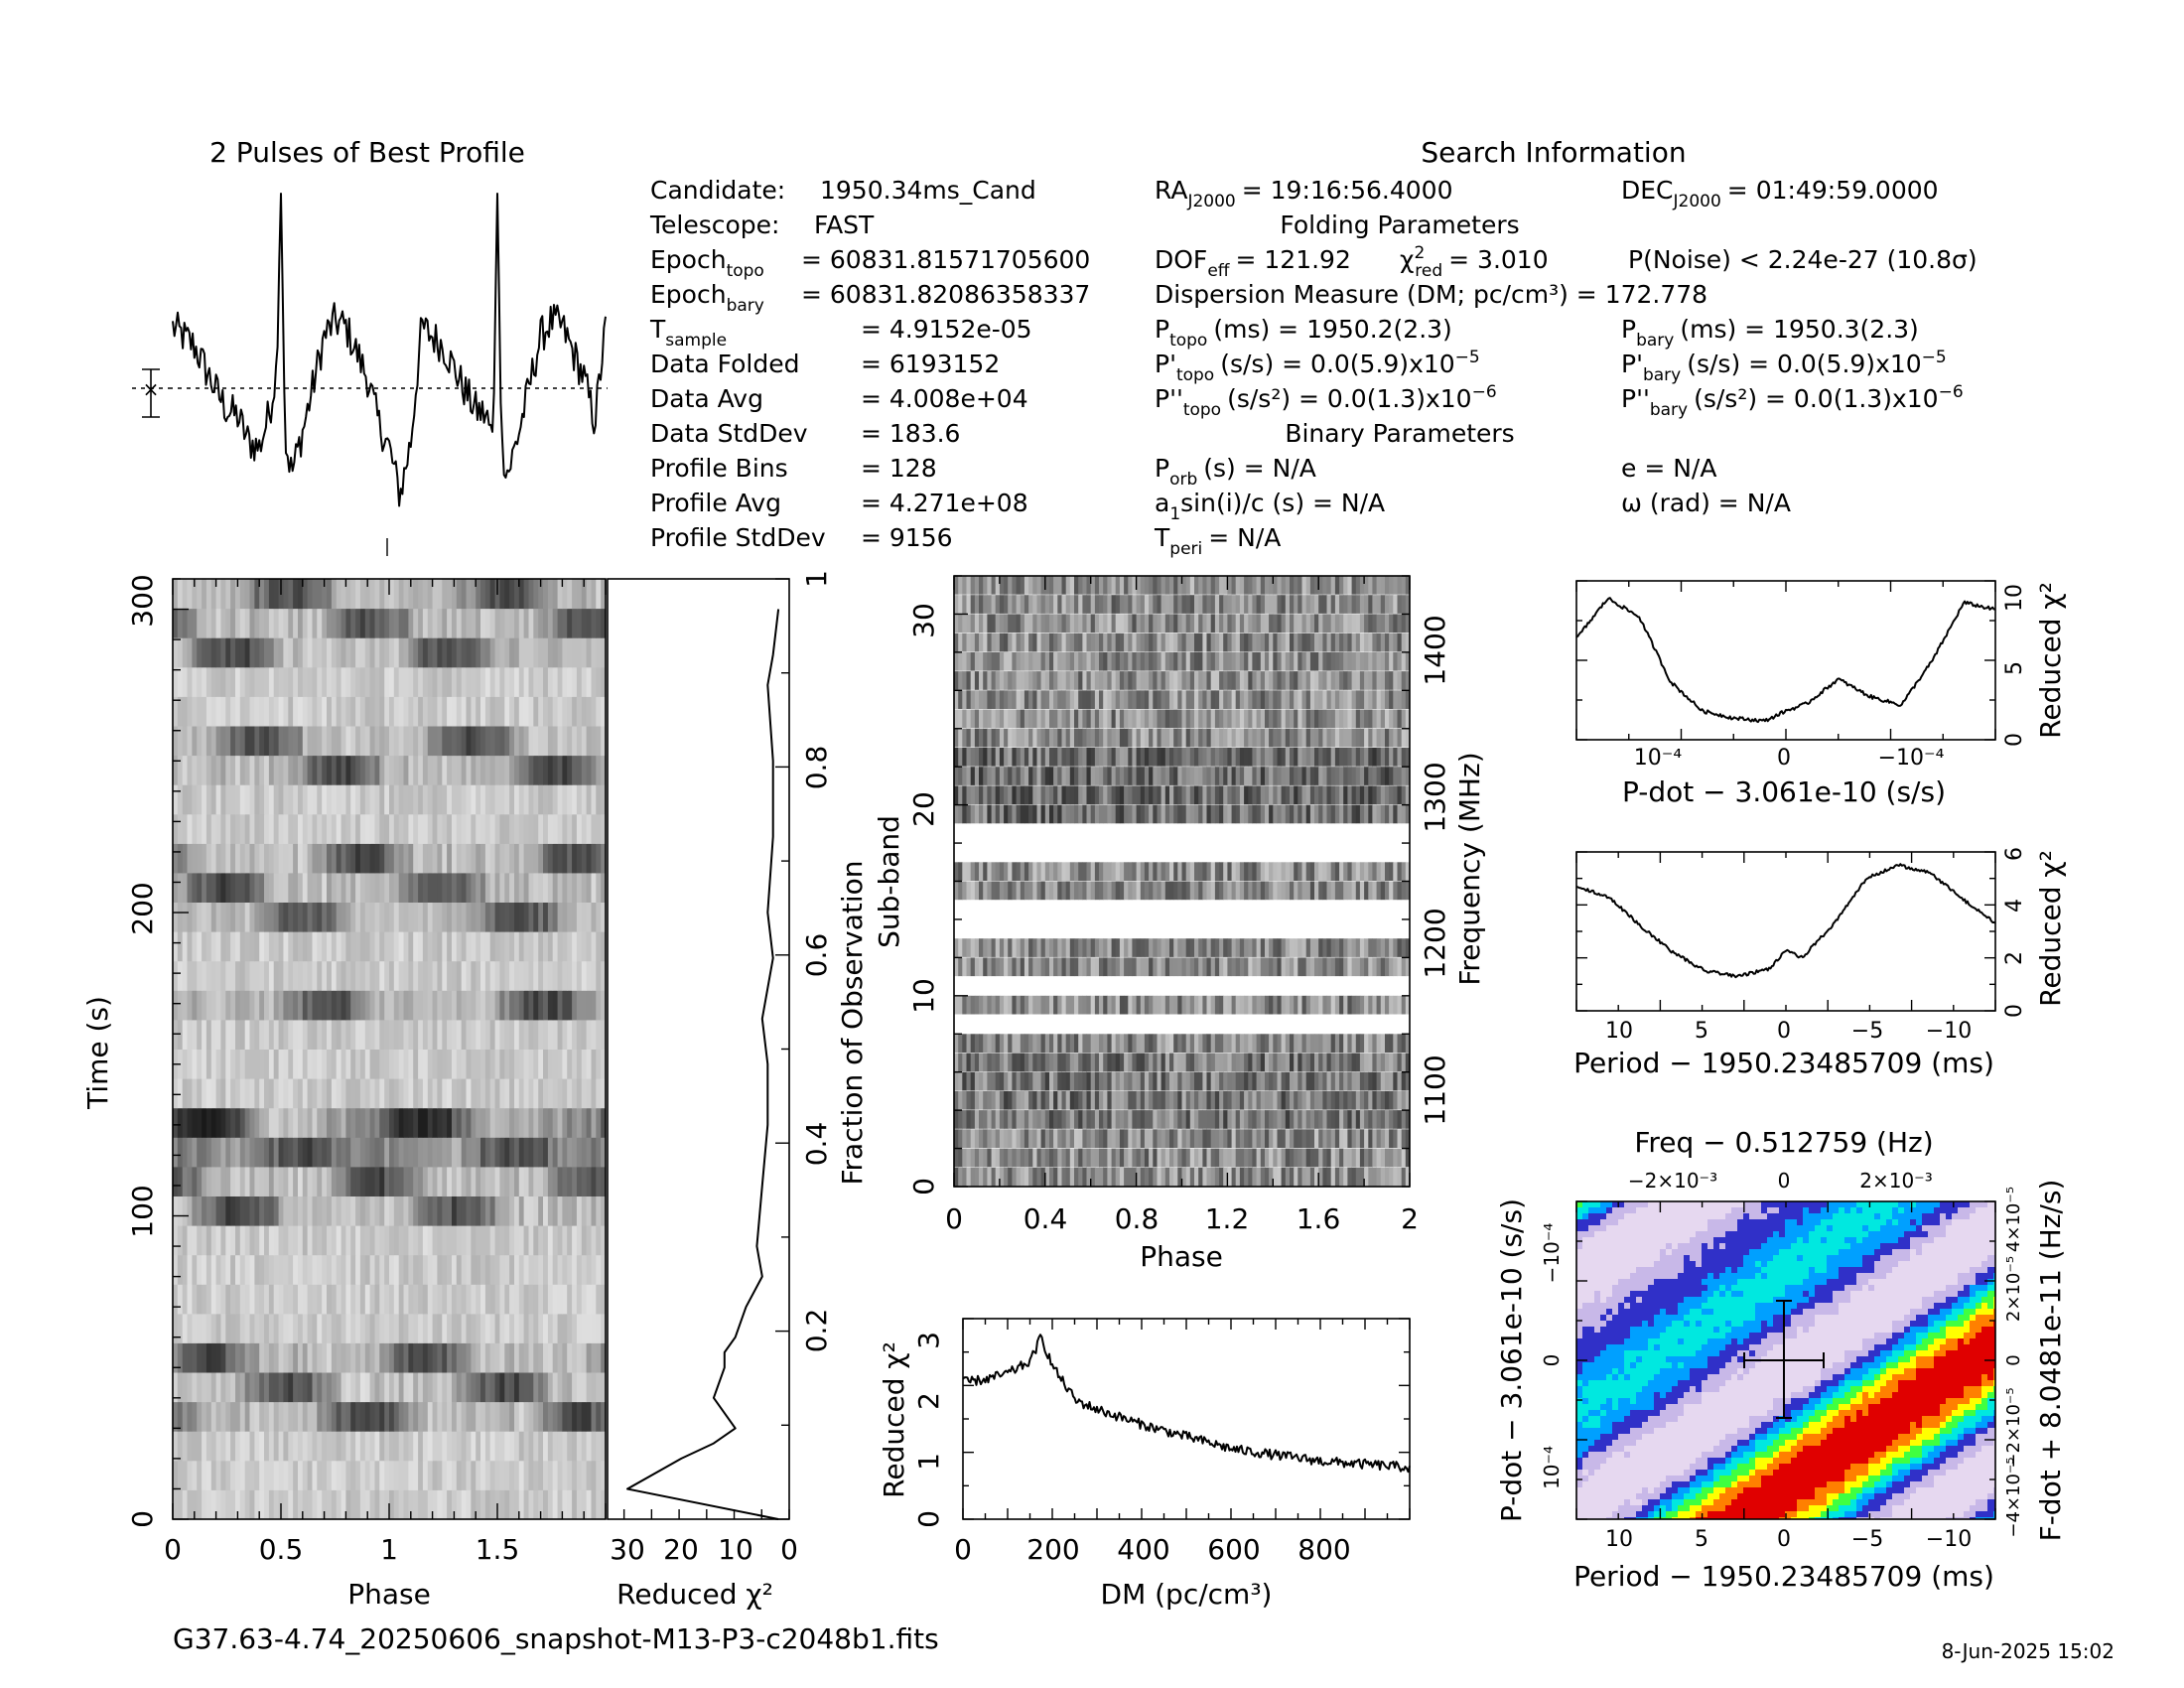  Describe the element at coordinates (1474, 262) in the screenshot. I see `info-chi-red: χ2 red = 3.010` at that location.